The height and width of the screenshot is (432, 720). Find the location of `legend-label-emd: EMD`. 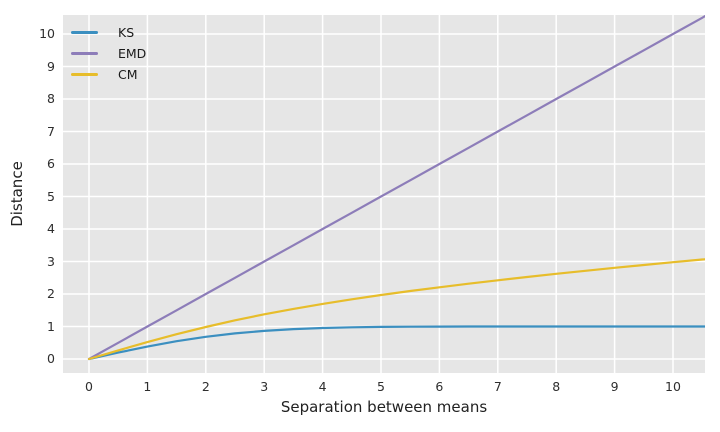

legend-label-emd: EMD is located at coordinates (132, 53).